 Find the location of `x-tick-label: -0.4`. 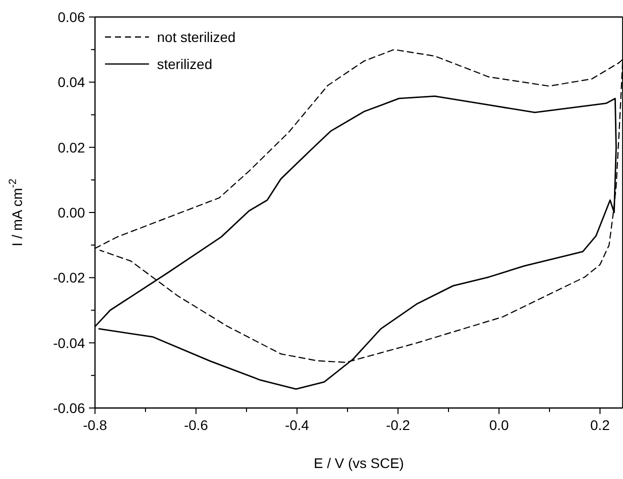

x-tick-label: -0.4 is located at coordinates (297, 425).